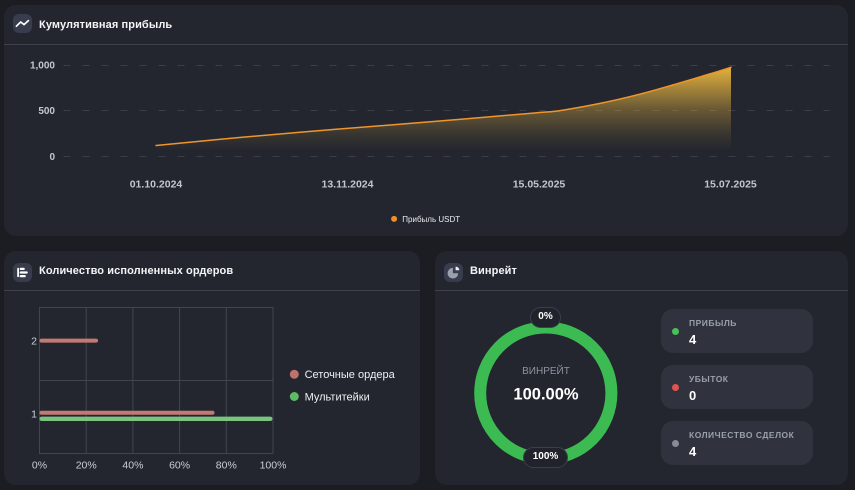 The height and width of the screenshot is (490, 855). Describe the element at coordinates (156, 185) in the screenshot. I see `svg-text: 01.10.2024` at that location.